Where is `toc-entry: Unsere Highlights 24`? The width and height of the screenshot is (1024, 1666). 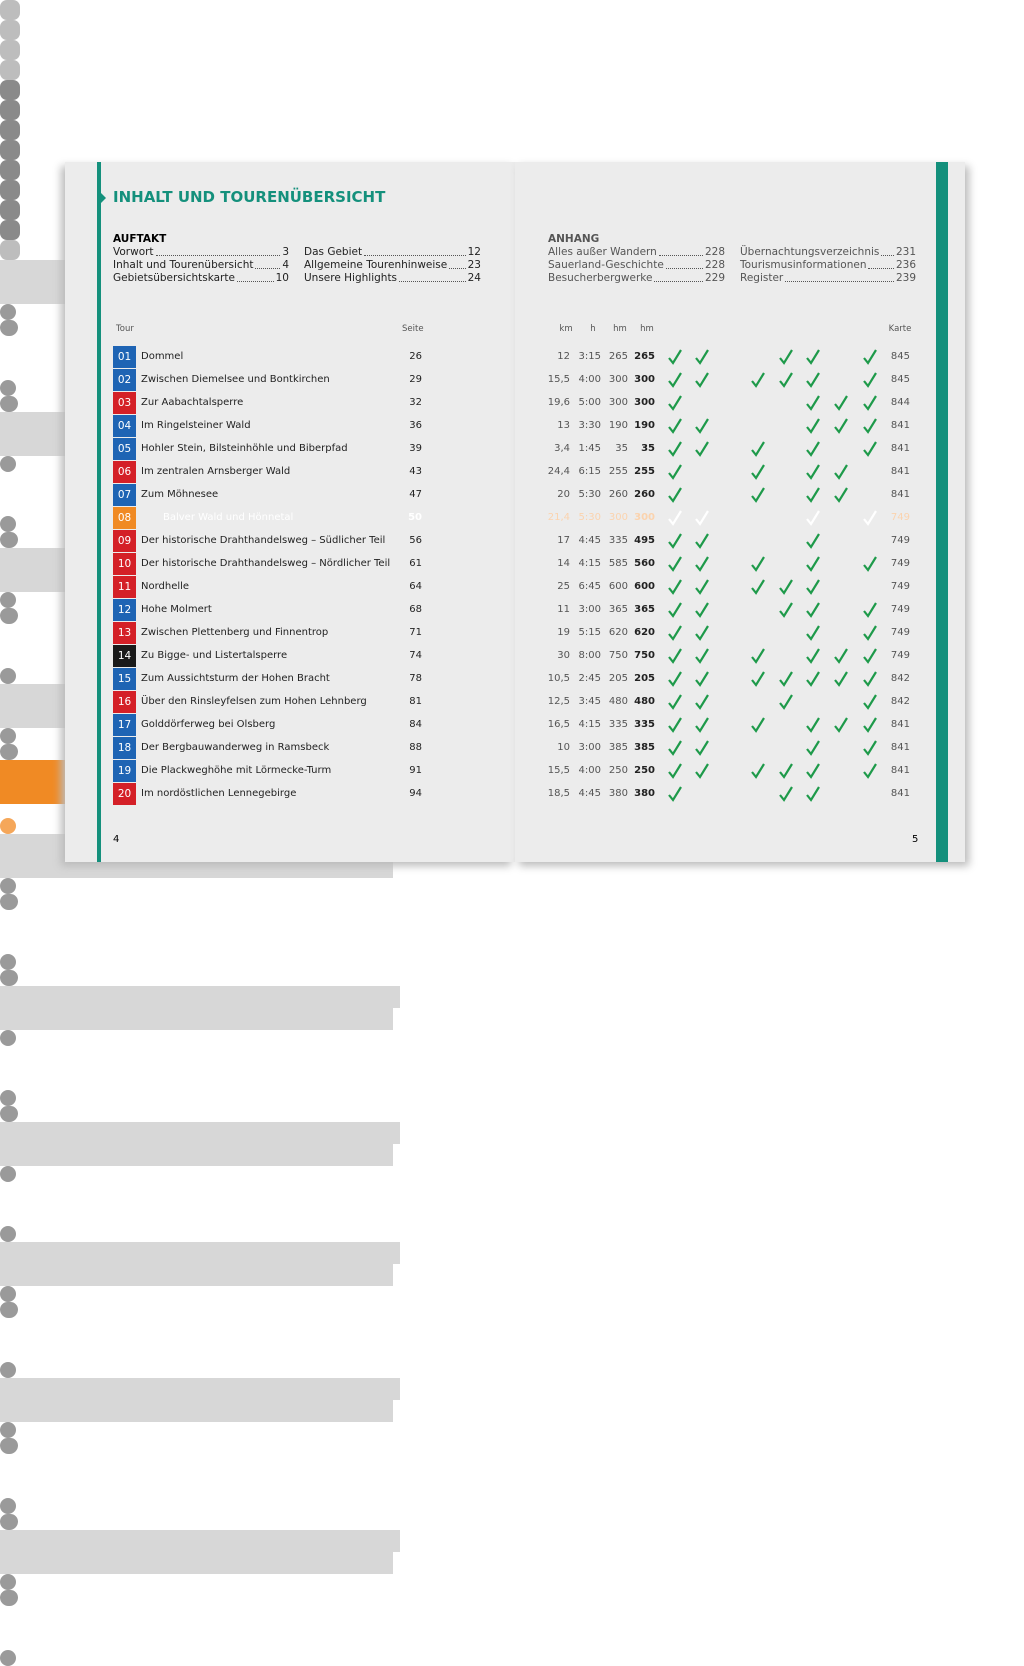 toc-entry: Unsere Highlights 24 is located at coordinates (392, 278).